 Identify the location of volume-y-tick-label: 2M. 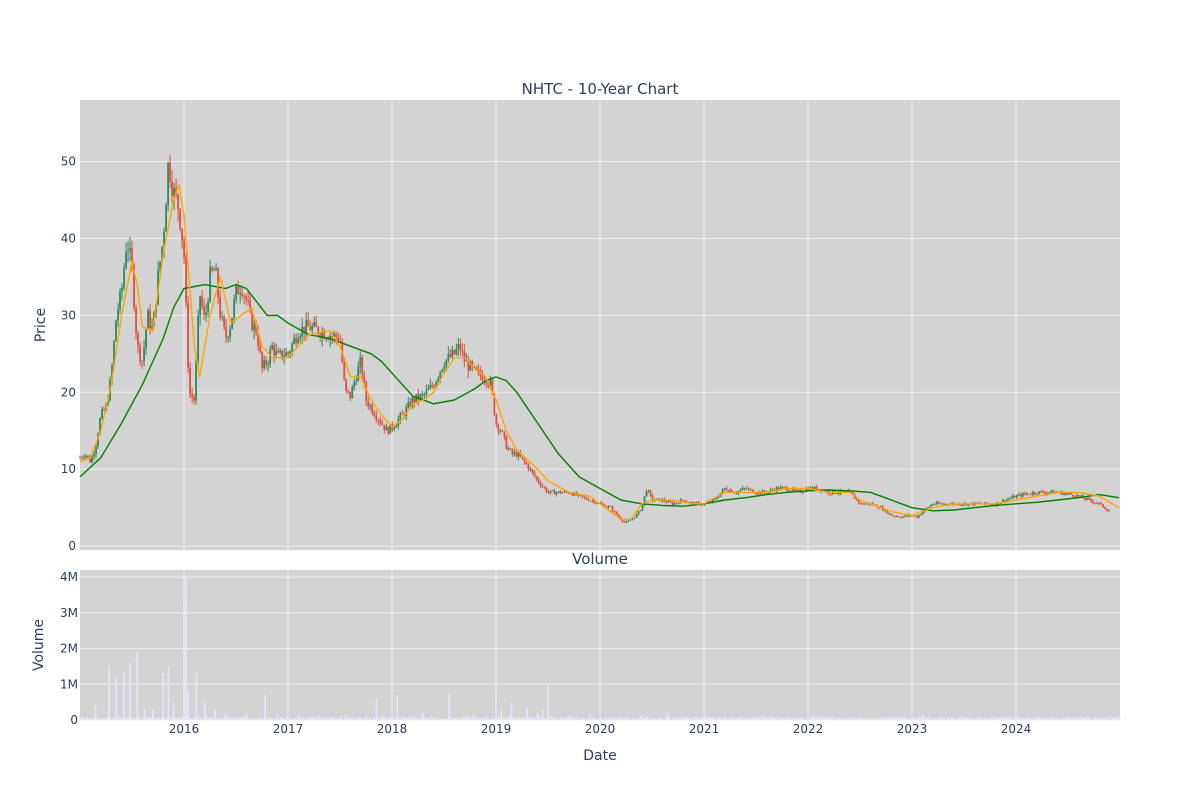
(69, 649).